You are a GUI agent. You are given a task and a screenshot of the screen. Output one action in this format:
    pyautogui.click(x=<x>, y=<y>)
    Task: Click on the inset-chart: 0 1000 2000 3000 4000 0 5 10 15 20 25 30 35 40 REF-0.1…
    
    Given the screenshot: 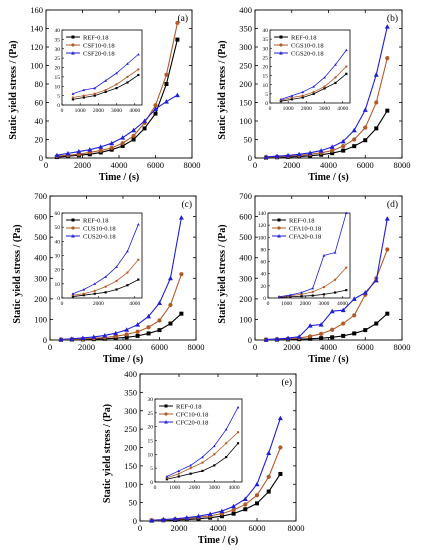 What is the action you would take?
    pyautogui.click(x=307, y=70)
    